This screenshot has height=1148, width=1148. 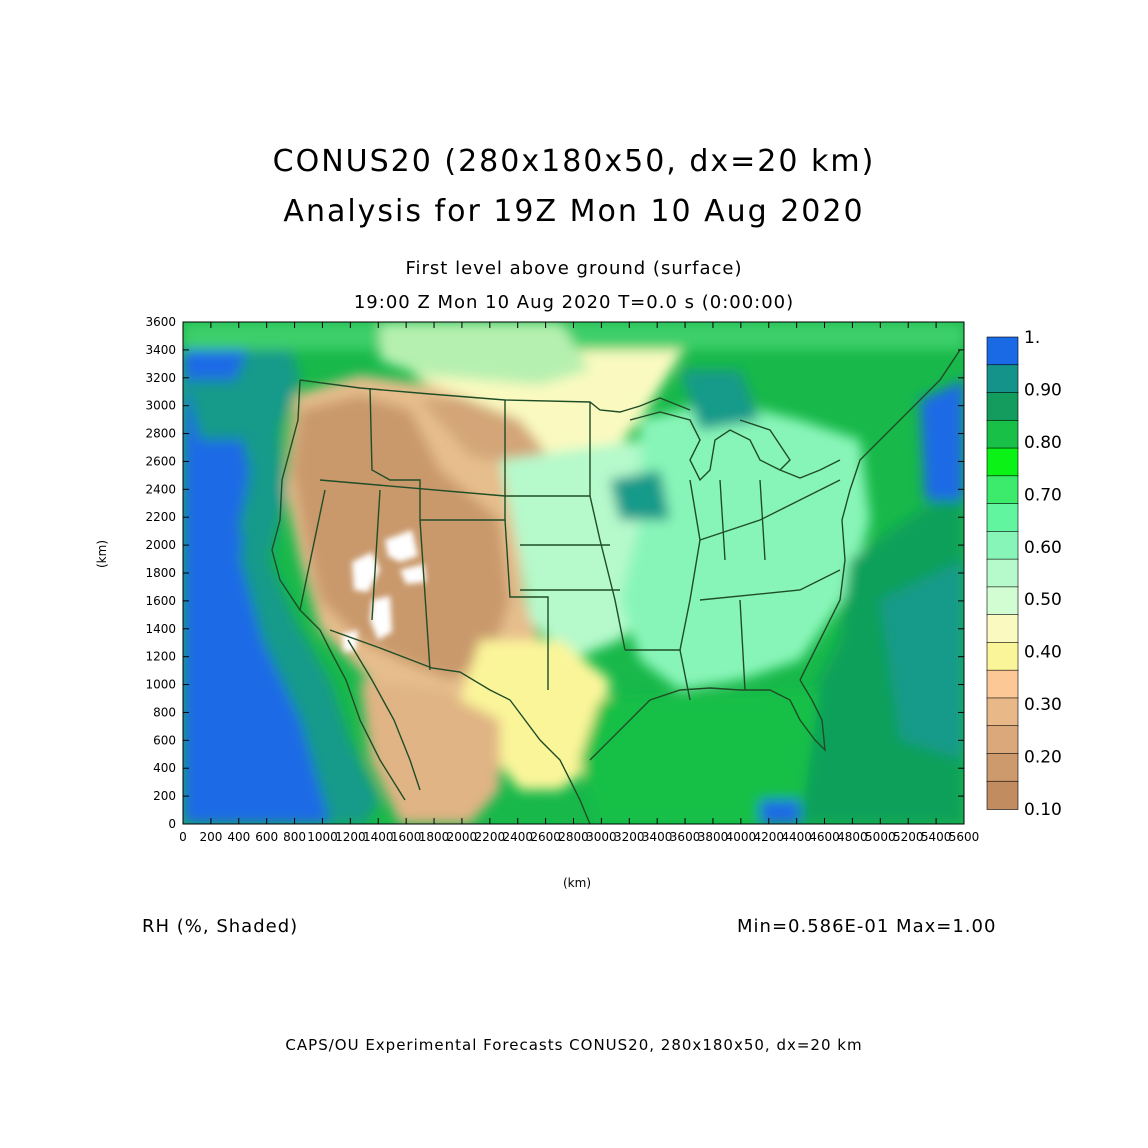 I want to click on x-tick-label: 2600, so click(x=545, y=837).